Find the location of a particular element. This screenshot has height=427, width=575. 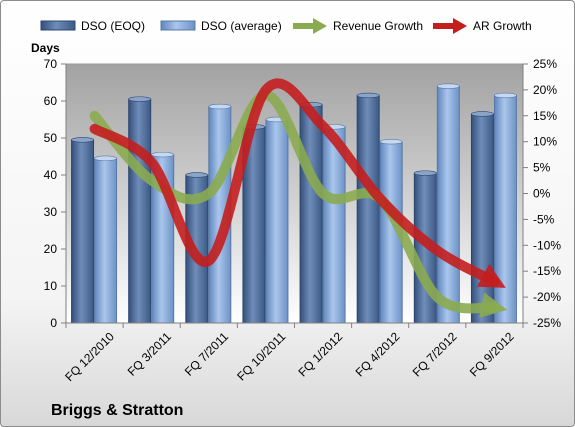

x-tick-label-fq-7-2011: FQ 7/2011 is located at coordinates (207, 354).